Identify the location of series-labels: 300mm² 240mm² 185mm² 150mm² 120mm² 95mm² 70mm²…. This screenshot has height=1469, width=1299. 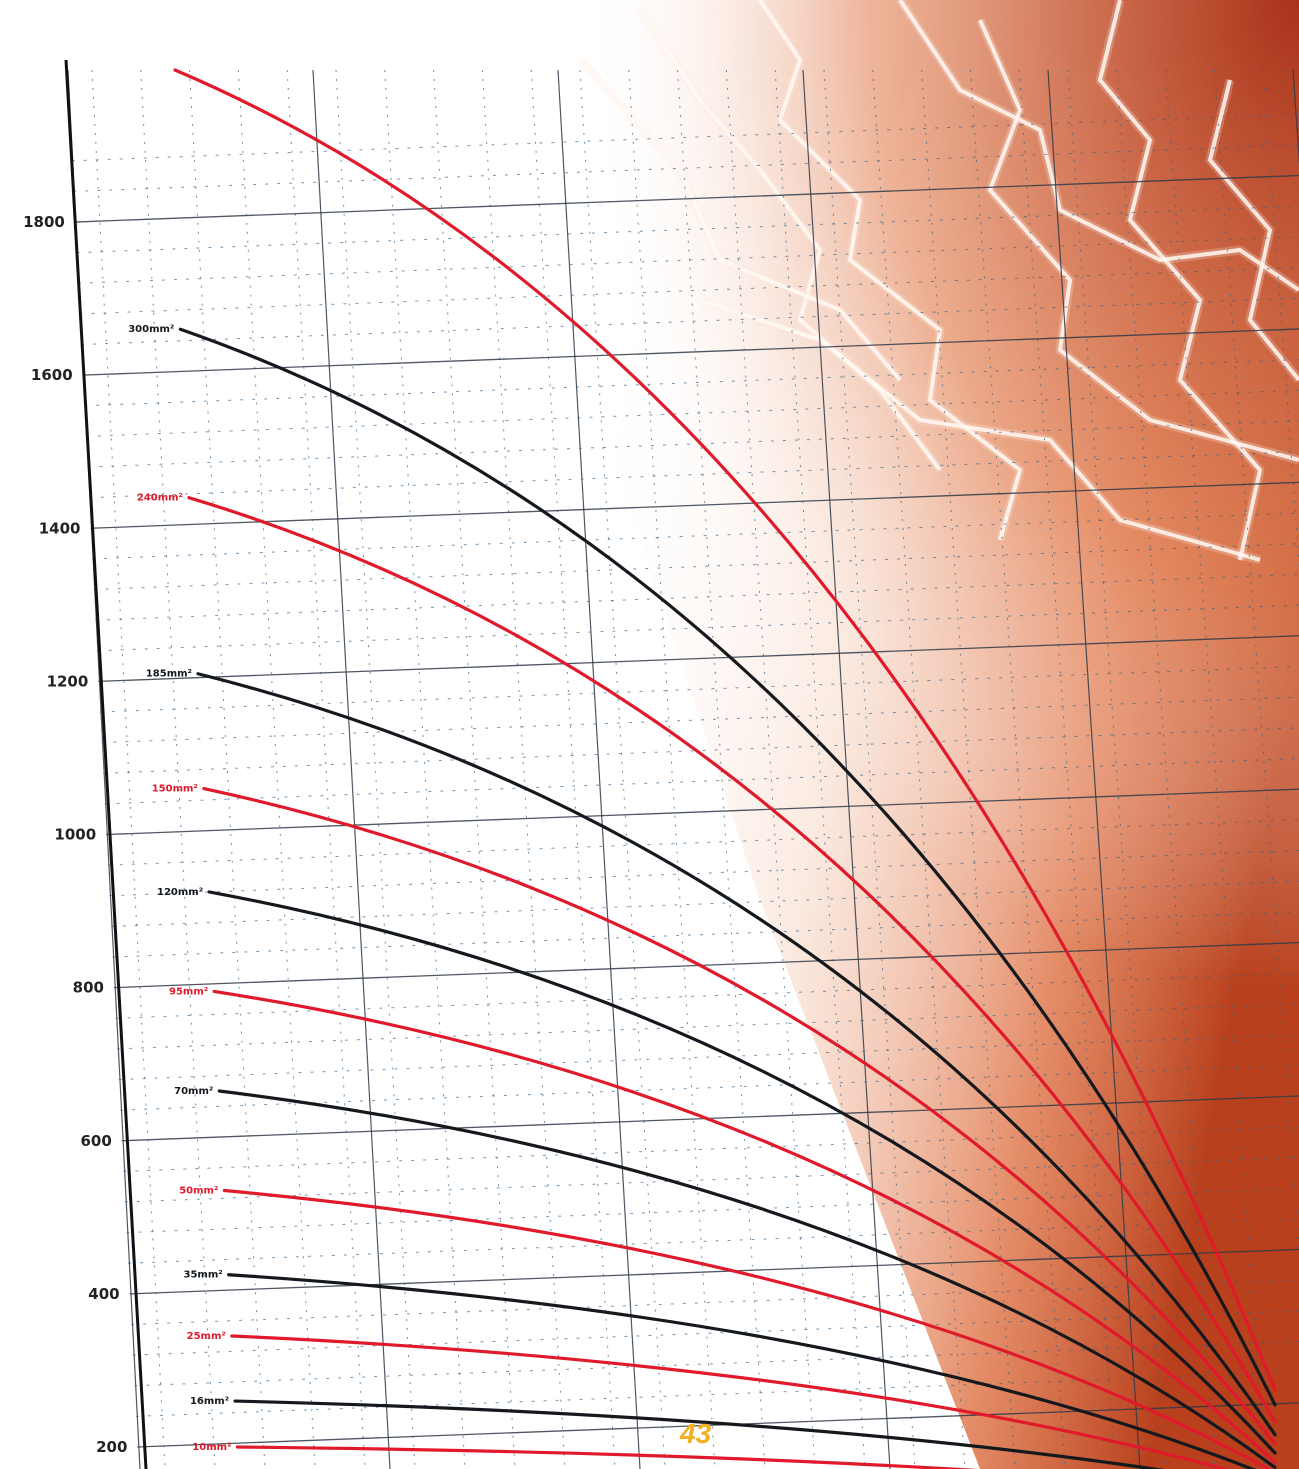
(179, 888).